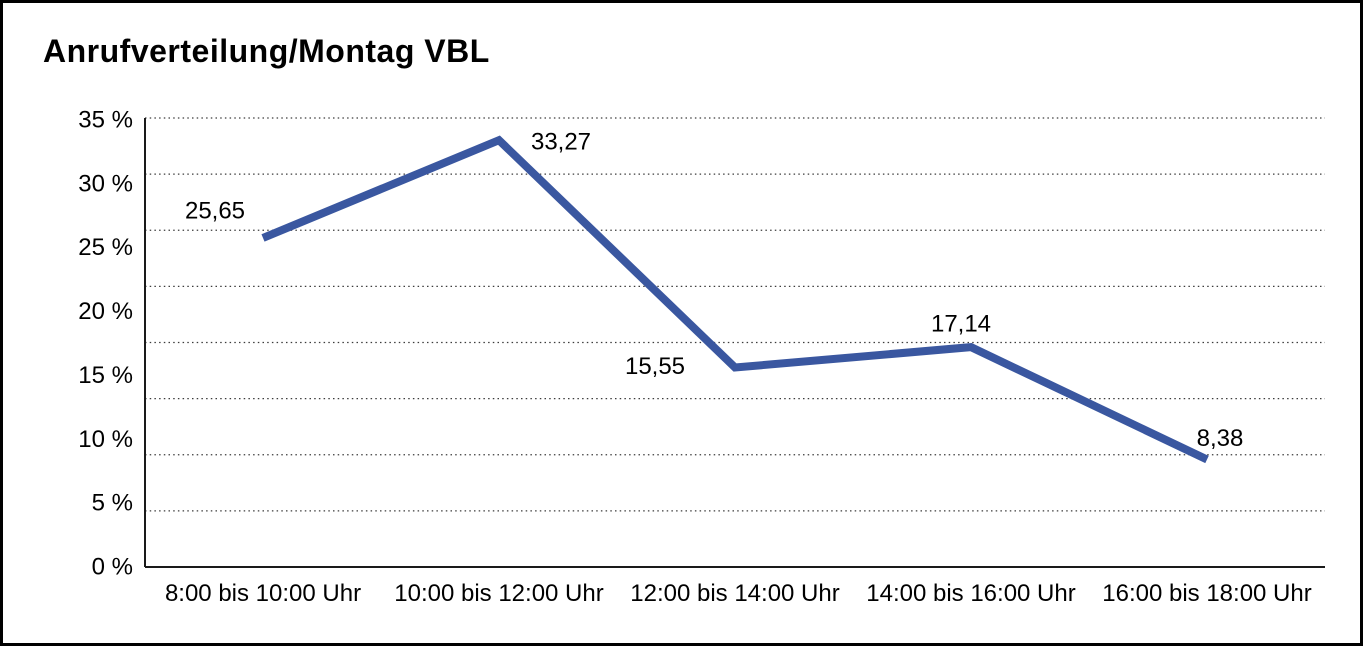  What do you see at coordinates (105, 439) in the screenshot?
I see `y-axis-tick-label: 10 %` at bounding box center [105, 439].